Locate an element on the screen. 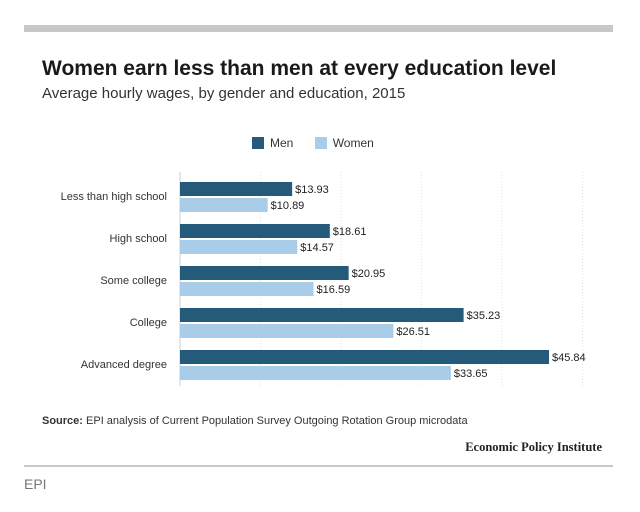  image-credit: EPI is located at coordinates (35, 484).